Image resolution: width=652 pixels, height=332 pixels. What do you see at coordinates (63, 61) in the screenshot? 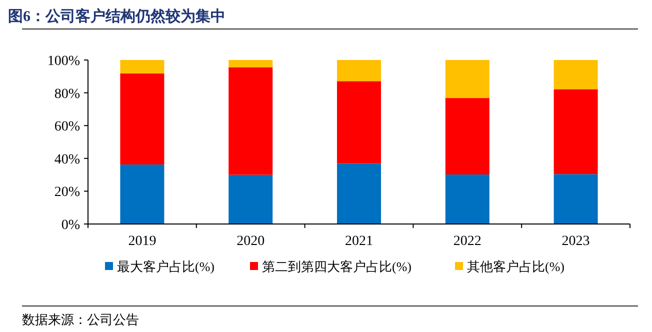
I see `y-tick-label: 100%` at bounding box center [63, 61].